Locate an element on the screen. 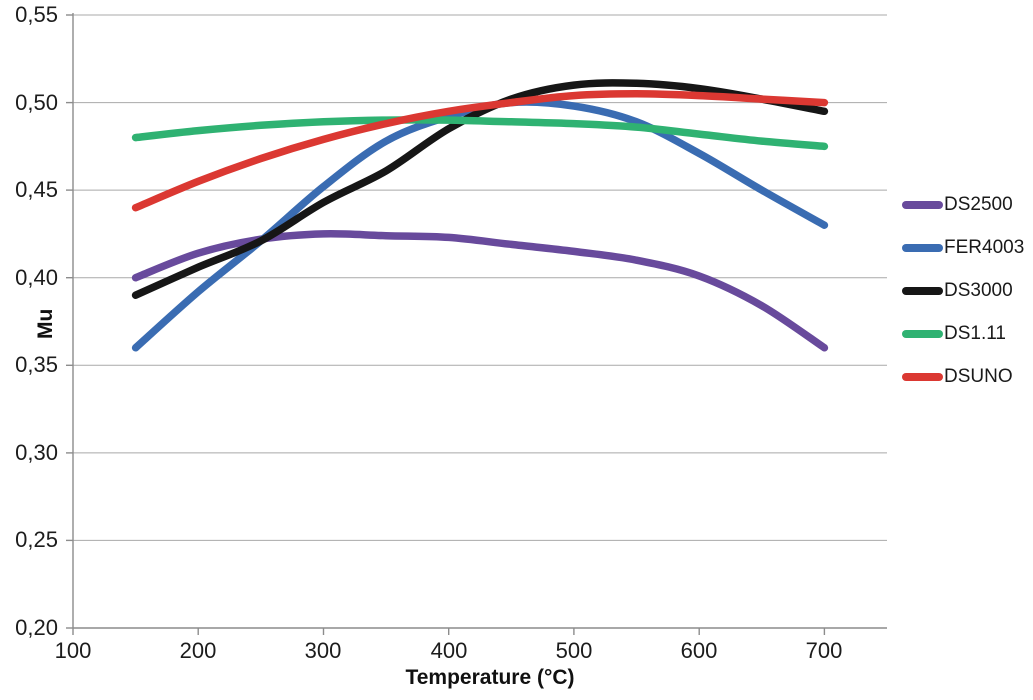 The image size is (1033, 700). y-tick-label: 0,35 is located at coordinates (36, 364).